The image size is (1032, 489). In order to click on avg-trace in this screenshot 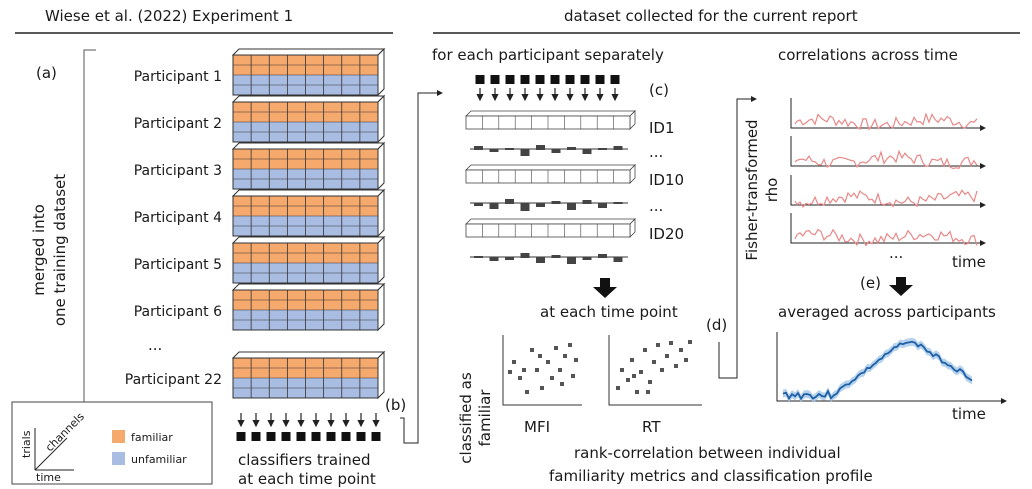, I will do `click(877, 370)`.